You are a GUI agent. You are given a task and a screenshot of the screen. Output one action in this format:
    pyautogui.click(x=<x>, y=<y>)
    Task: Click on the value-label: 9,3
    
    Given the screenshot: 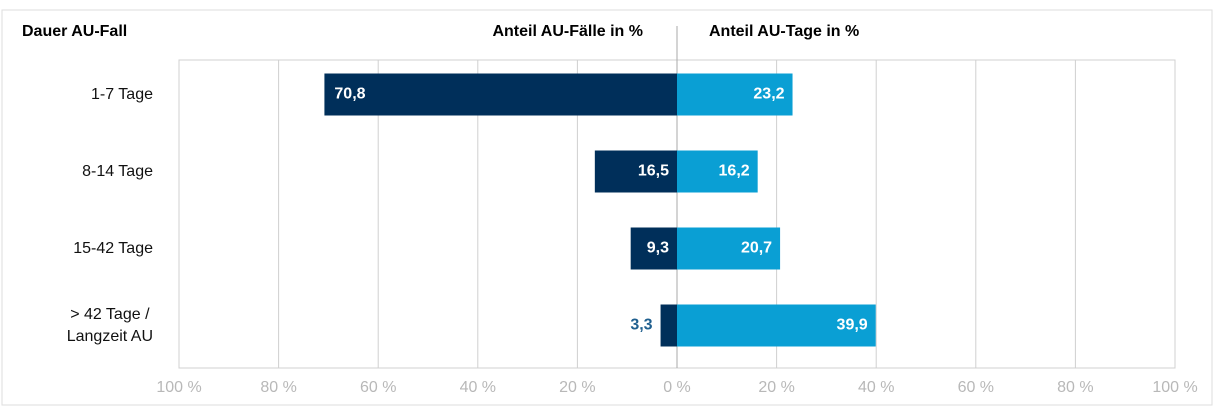 What is the action you would take?
    pyautogui.click(x=658, y=248)
    